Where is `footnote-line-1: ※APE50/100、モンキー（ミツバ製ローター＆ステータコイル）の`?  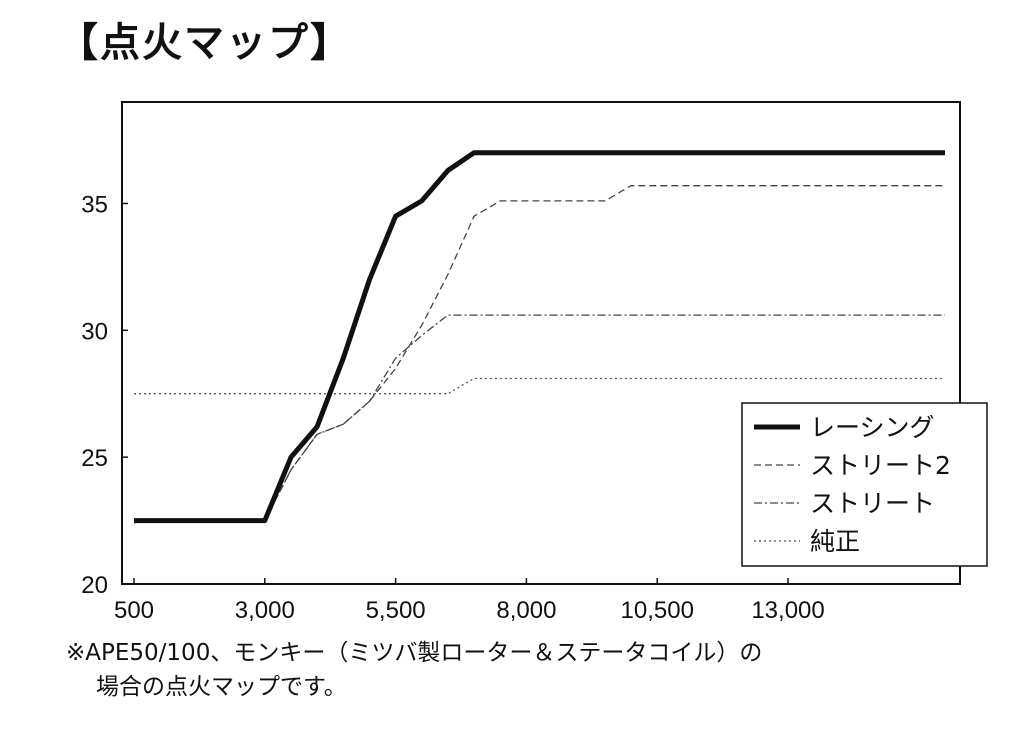
footnote-line-1: ※APE50/100、モンキー（ミツバ製ローター＆ステータコイル）の is located at coordinates (414, 653).